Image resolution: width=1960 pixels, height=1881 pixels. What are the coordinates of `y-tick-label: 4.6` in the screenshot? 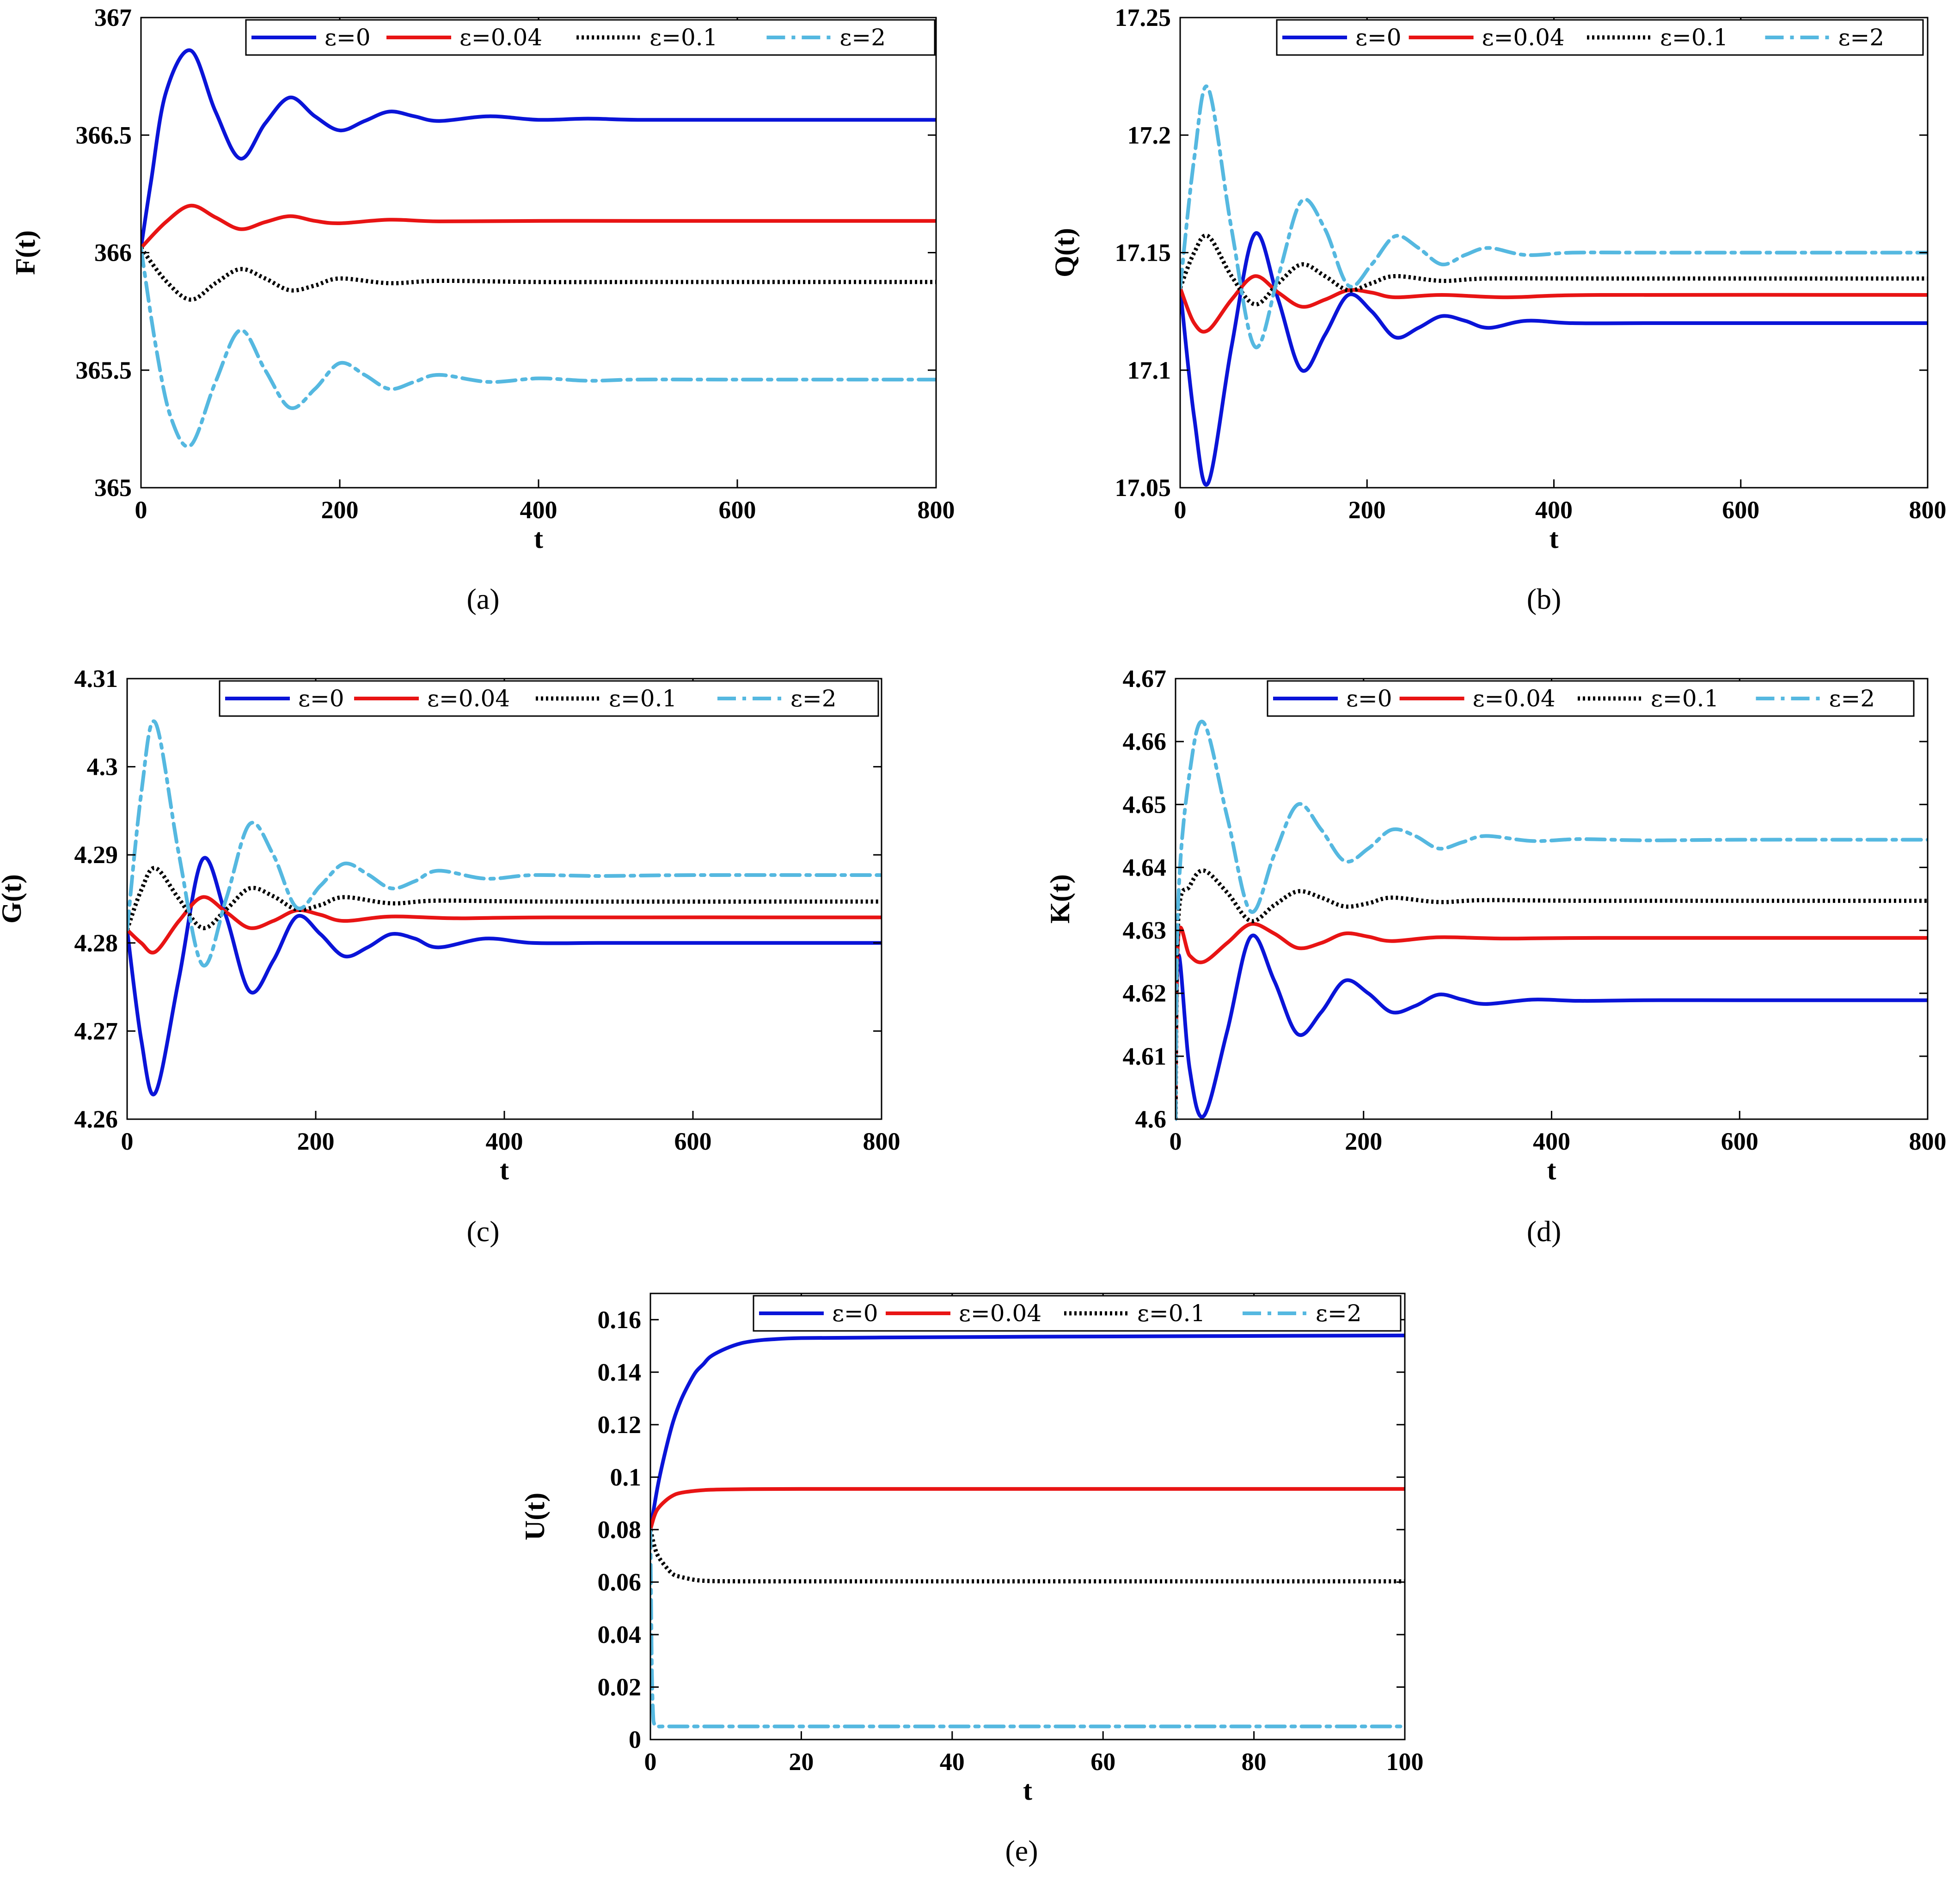 It's located at (1151, 1119).